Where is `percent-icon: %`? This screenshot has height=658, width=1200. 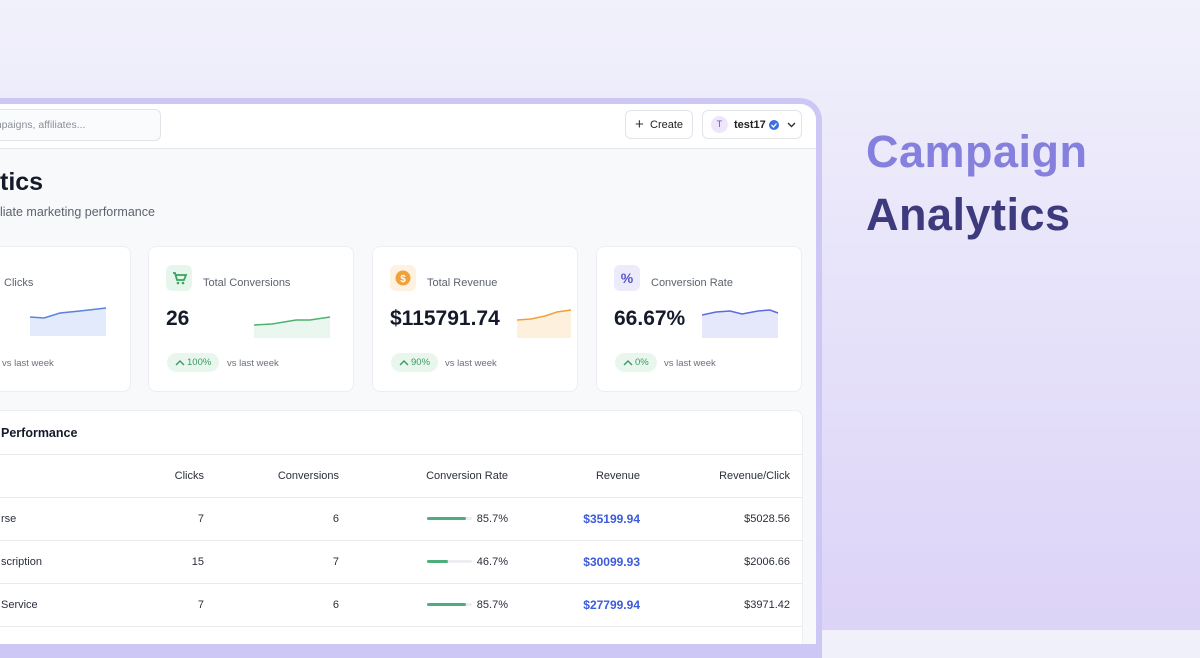 percent-icon: % is located at coordinates (627, 278).